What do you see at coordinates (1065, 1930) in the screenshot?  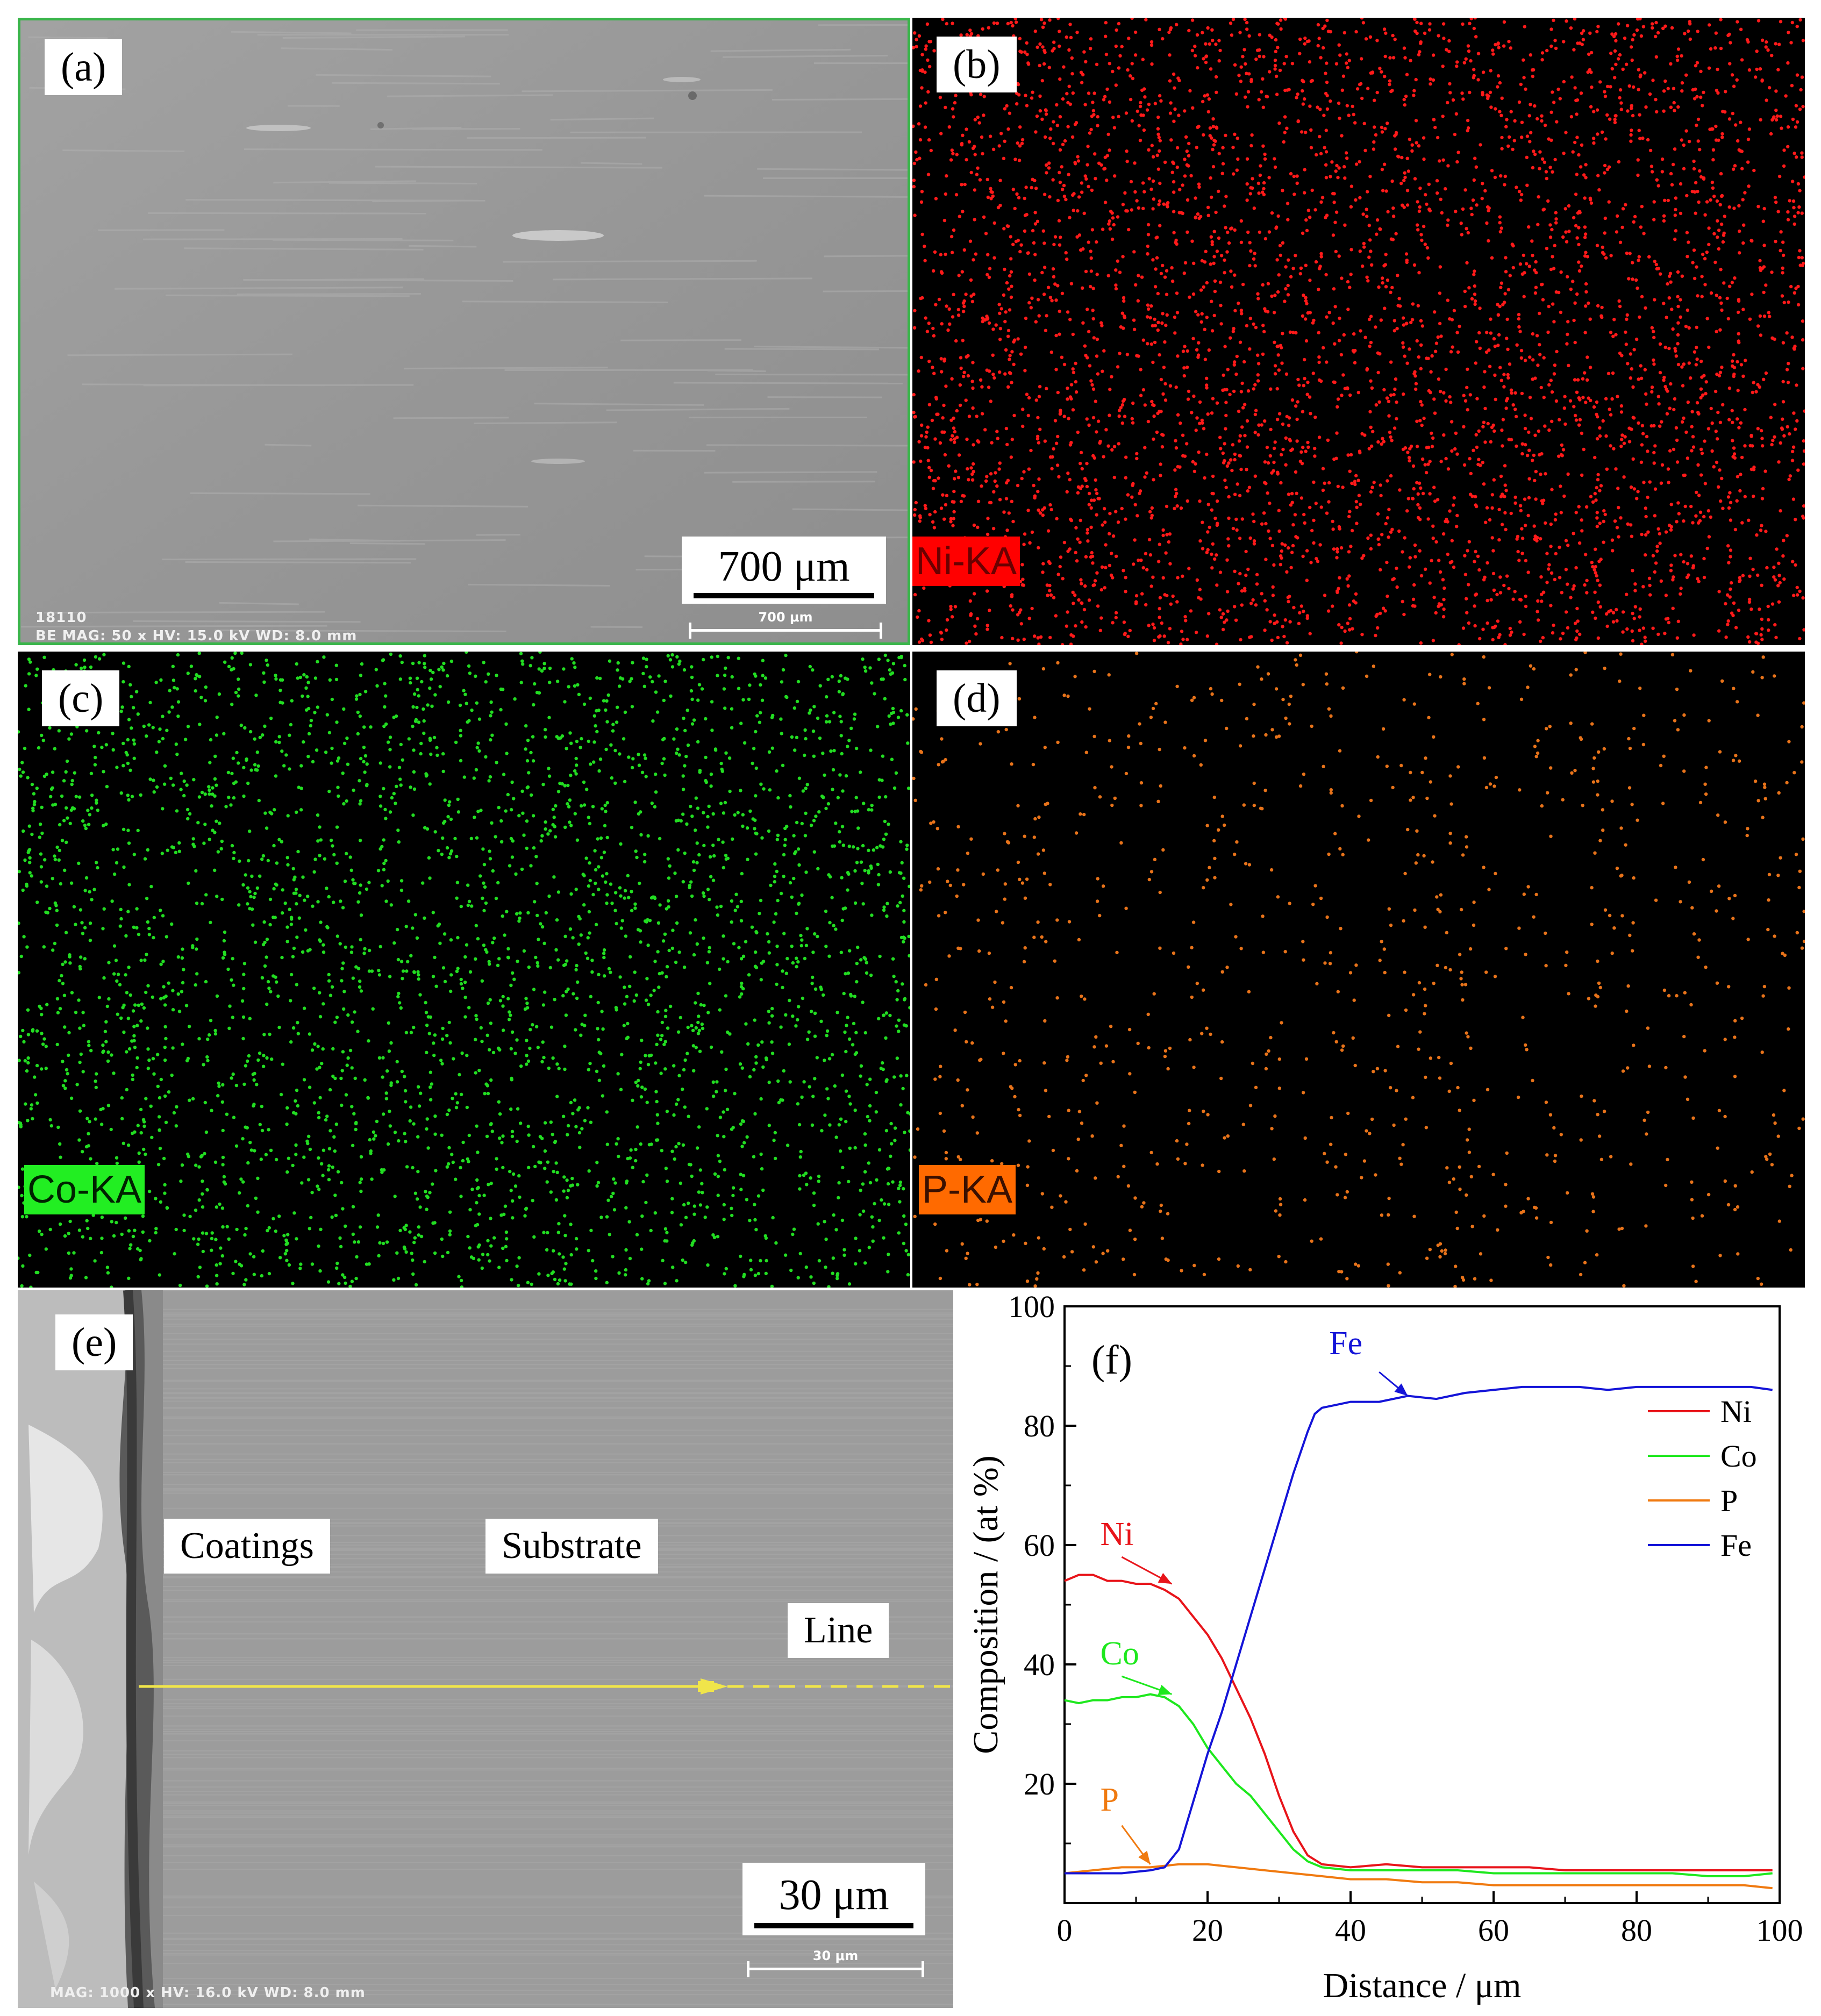 I see `x-tick-label: 0` at bounding box center [1065, 1930].